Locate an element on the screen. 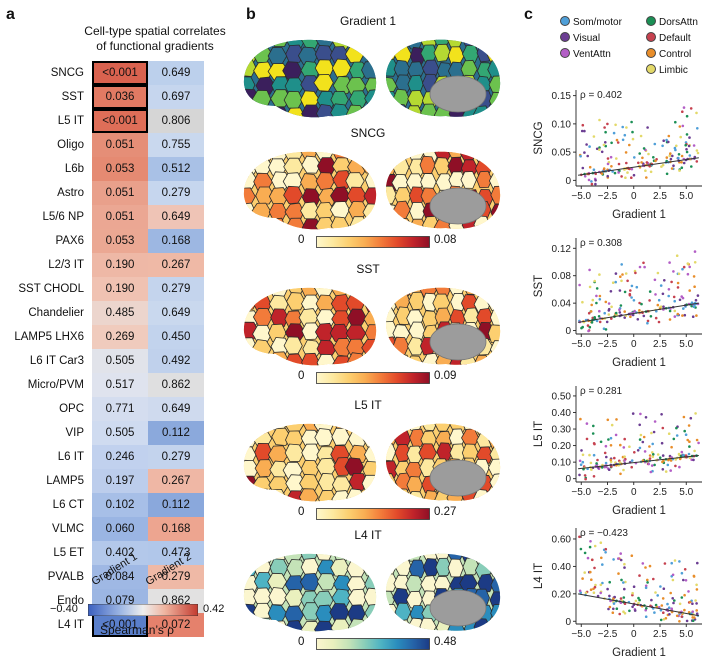 This screenshot has width=714, height=669. y-tick-label: 0.60 is located at coordinates (562, 539).